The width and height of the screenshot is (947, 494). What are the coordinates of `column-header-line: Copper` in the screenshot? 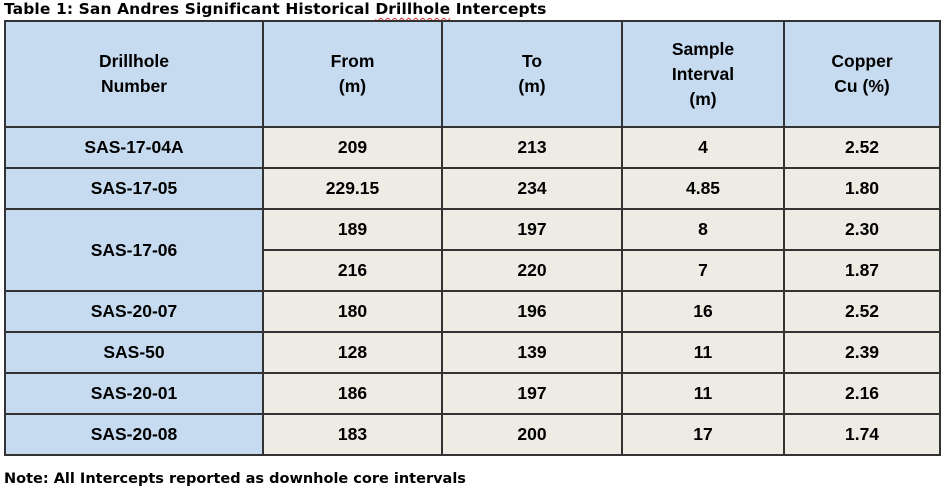 It's located at (862, 61).